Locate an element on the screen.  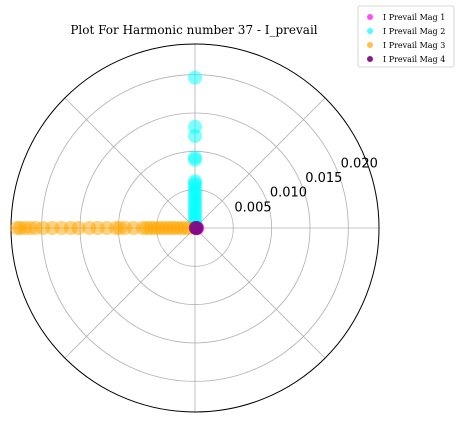
r-tick-label-1: 0.010 is located at coordinates (288, 193).